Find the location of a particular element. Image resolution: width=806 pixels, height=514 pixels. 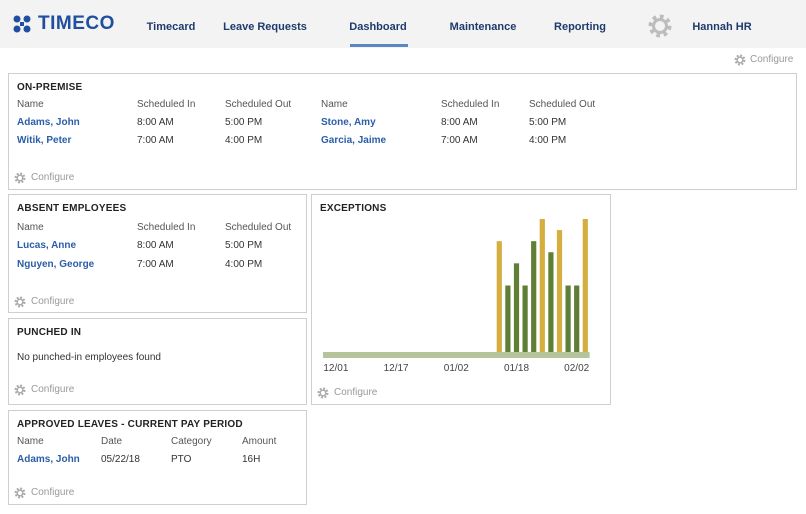

employee-link: Lucas, Anne is located at coordinates (47, 245).